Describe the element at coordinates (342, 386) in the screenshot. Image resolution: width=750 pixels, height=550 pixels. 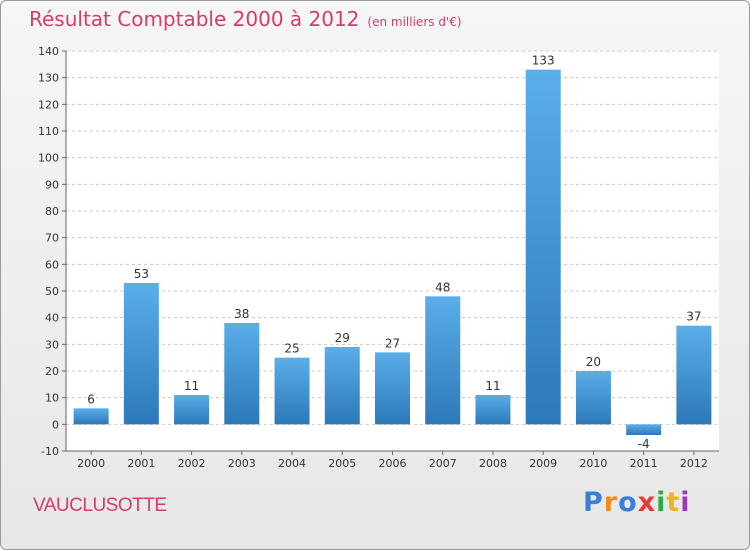
I see `bar-2005` at that location.